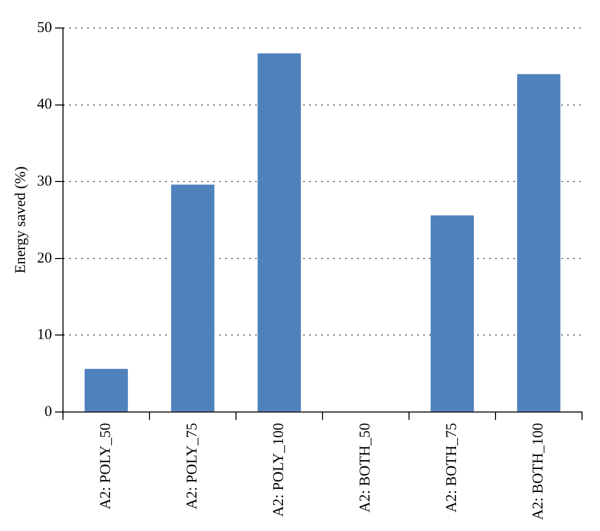 The image size is (600, 531). I want to click on y-tick-label: 10, so click(44, 335).